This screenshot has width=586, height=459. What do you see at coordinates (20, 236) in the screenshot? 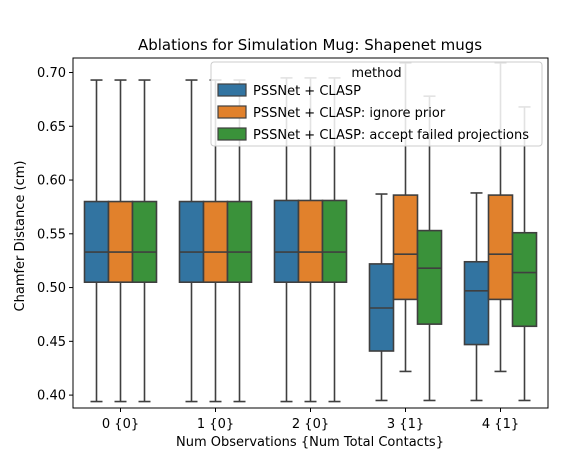
I see `y-axis-label: Chamfer Distance (cm)` at bounding box center [20, 236].